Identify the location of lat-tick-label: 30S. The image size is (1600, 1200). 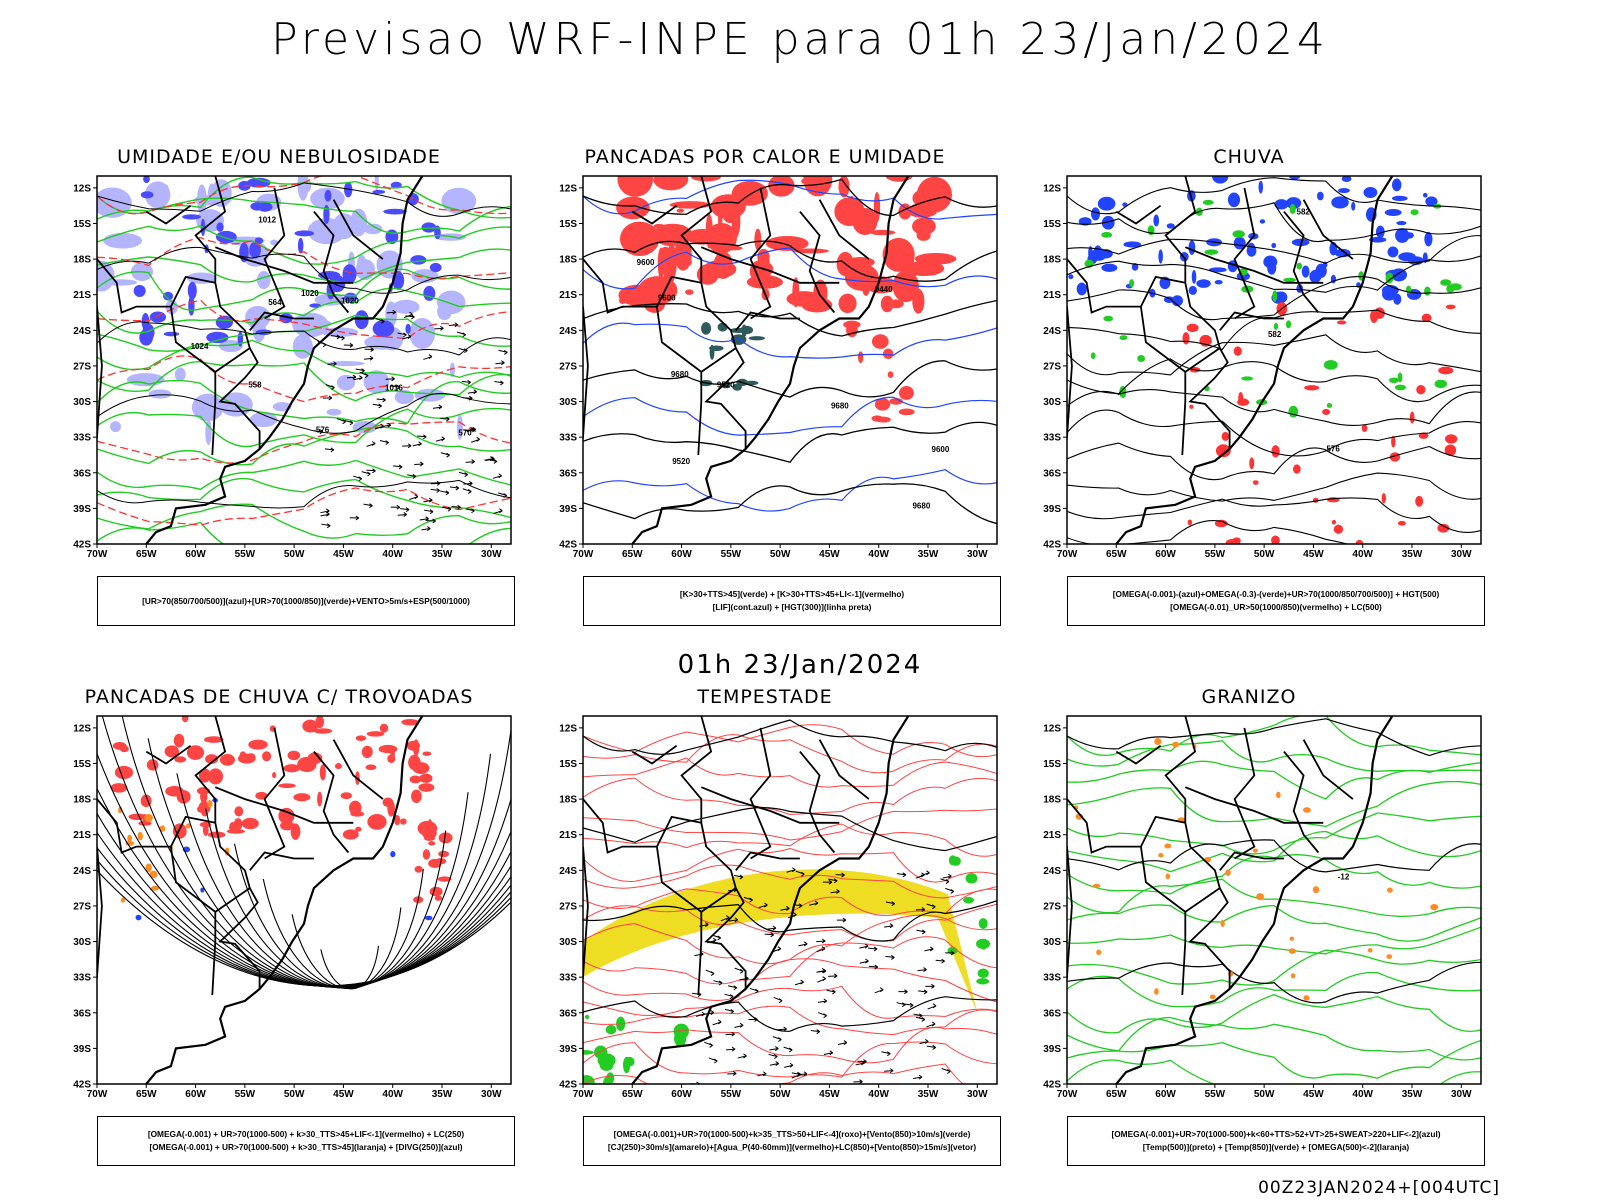
(1052, 402).